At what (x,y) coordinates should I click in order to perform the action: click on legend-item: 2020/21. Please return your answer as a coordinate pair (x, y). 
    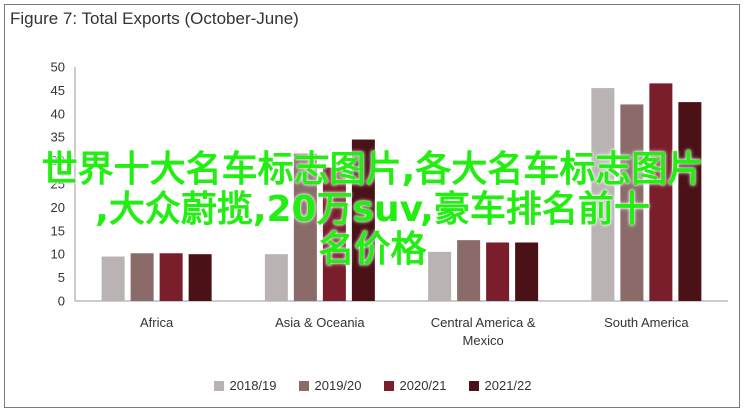
    Looking at the image, I should click on (415, 385).